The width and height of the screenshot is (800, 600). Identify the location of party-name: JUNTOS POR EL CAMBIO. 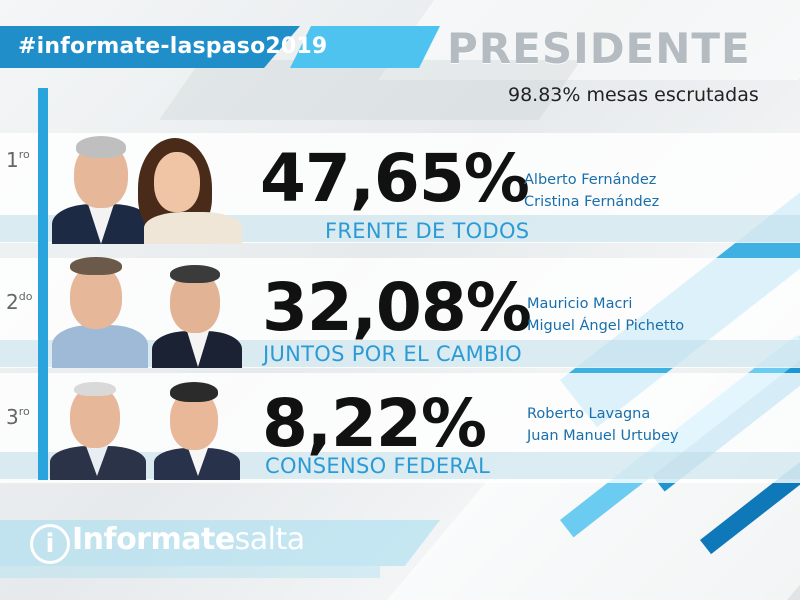
(393, 354).